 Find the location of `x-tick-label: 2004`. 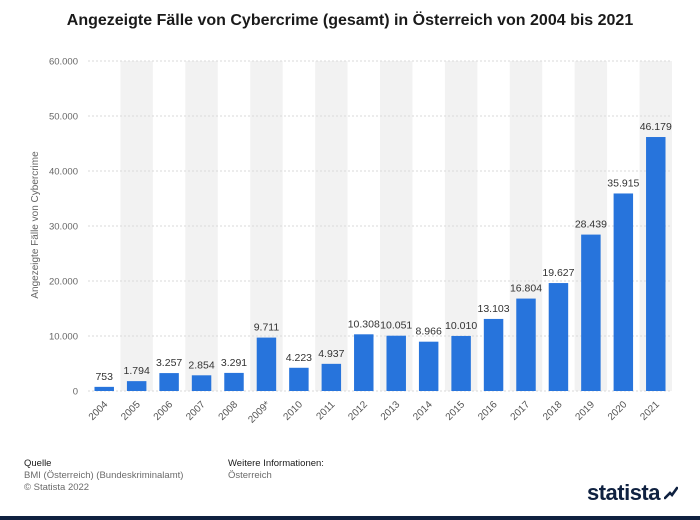

x-tick-label: 2004 is located at coordinates (99, 411).